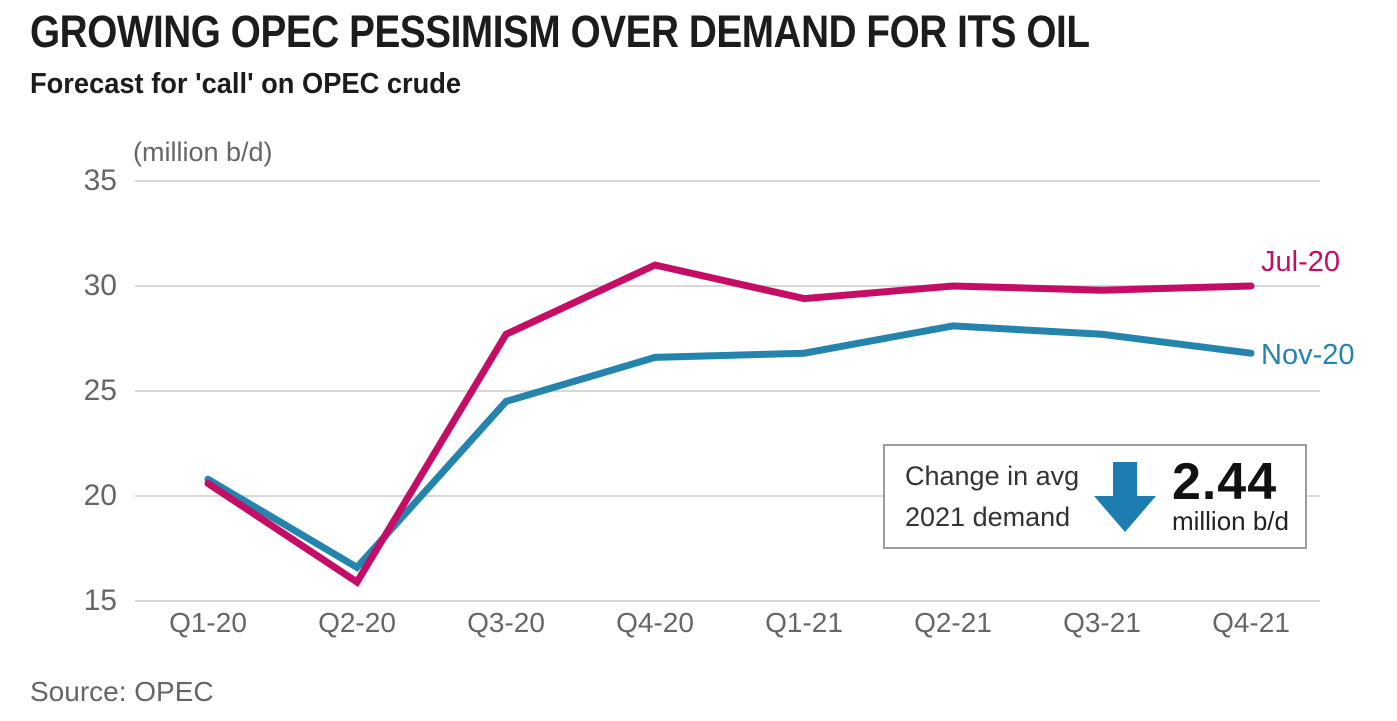 This screenshot has height=721, width=1397. What do you see at coordinates (100, 600) in the screenshot?
I see `y-axis-tick-label: 15` at bounding box center [100, 600].